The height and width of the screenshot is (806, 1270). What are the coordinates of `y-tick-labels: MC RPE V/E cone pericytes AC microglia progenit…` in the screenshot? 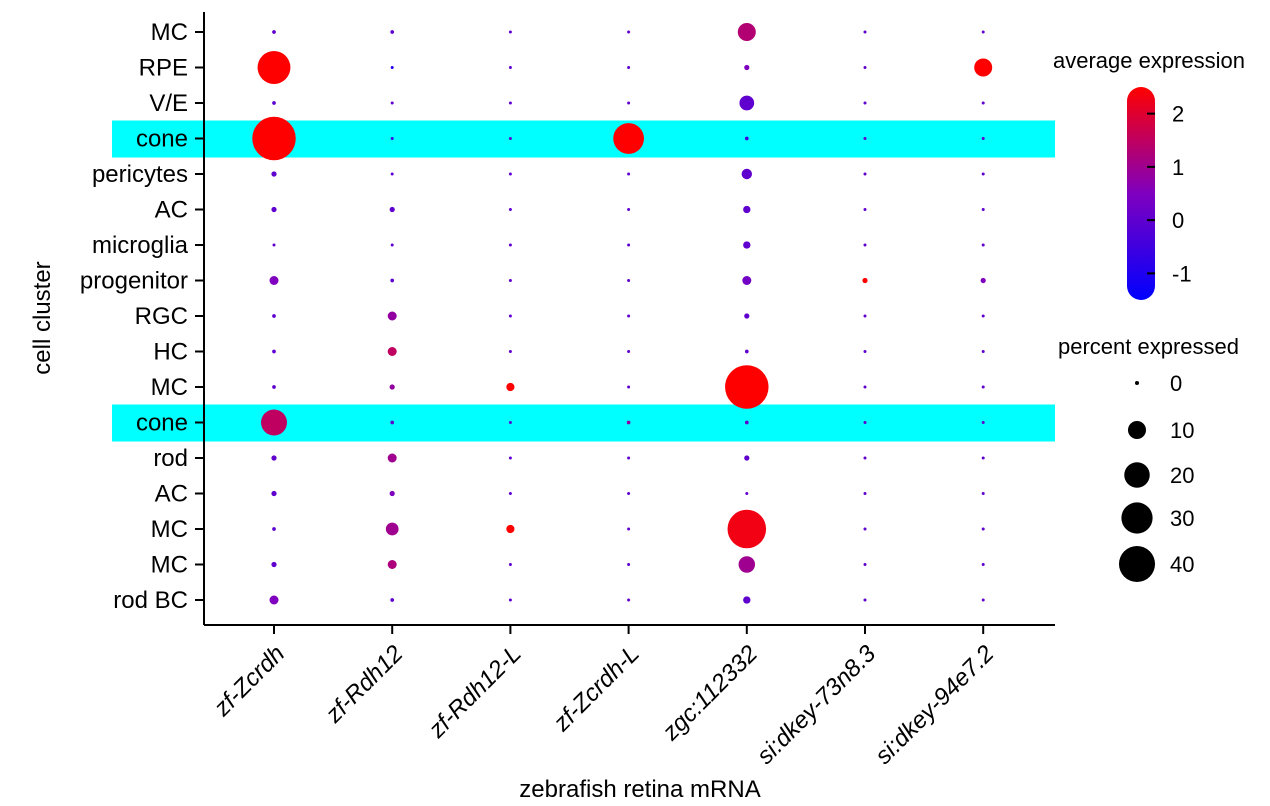 It's located at (134, 316).